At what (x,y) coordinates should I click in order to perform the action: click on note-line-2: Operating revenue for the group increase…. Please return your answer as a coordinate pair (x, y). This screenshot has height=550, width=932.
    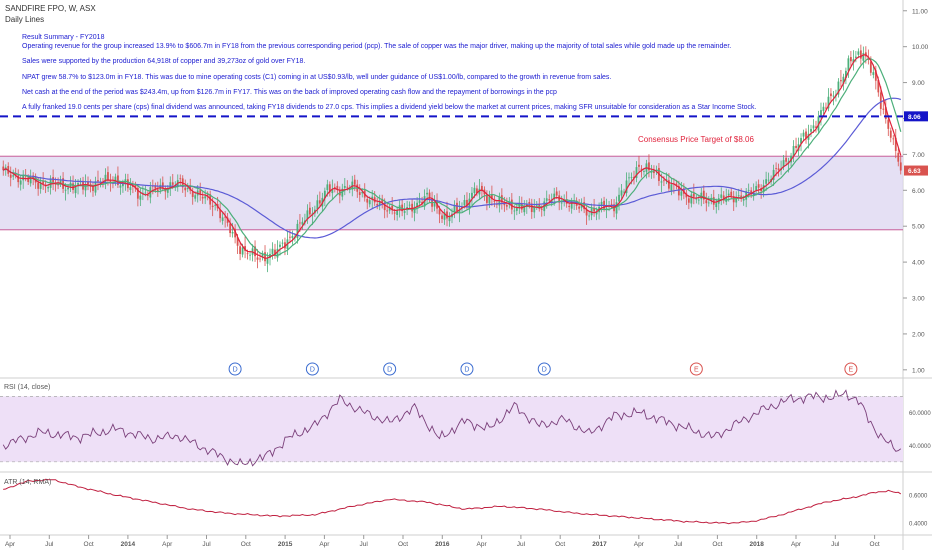
    Looking at the image, I should click on (377, 46).